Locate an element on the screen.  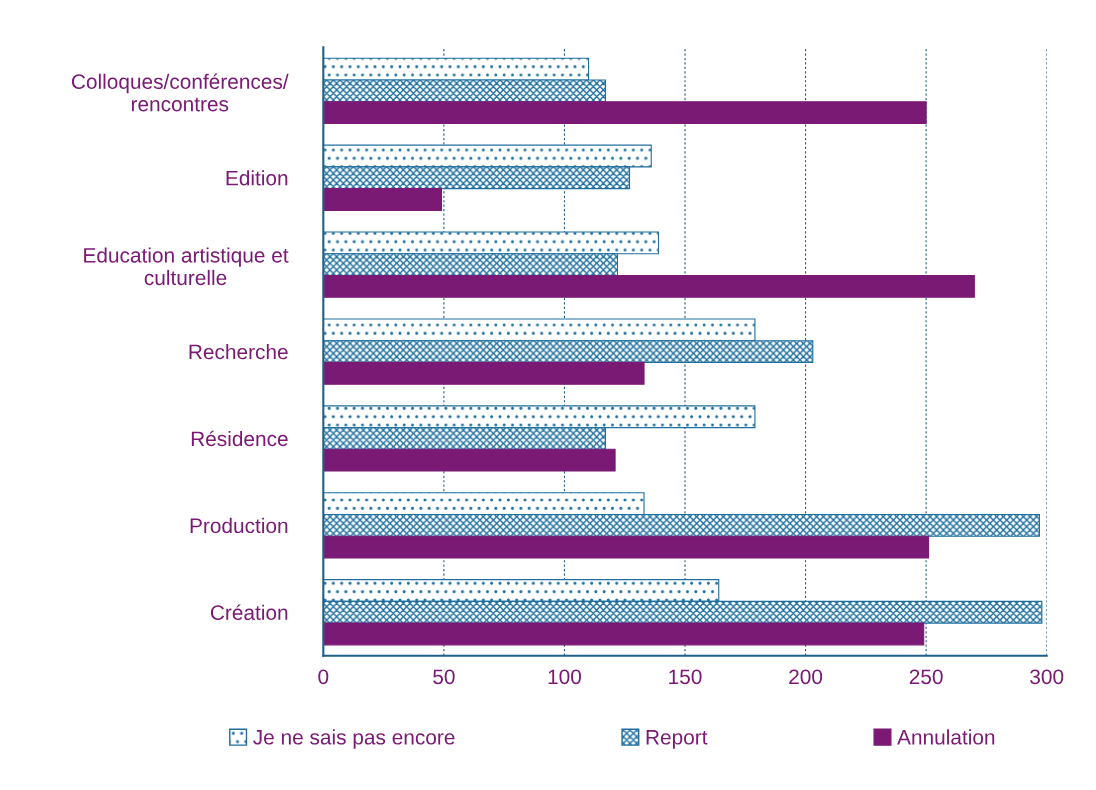
x-tick-label: 200 is located at coordinates (806, 677).